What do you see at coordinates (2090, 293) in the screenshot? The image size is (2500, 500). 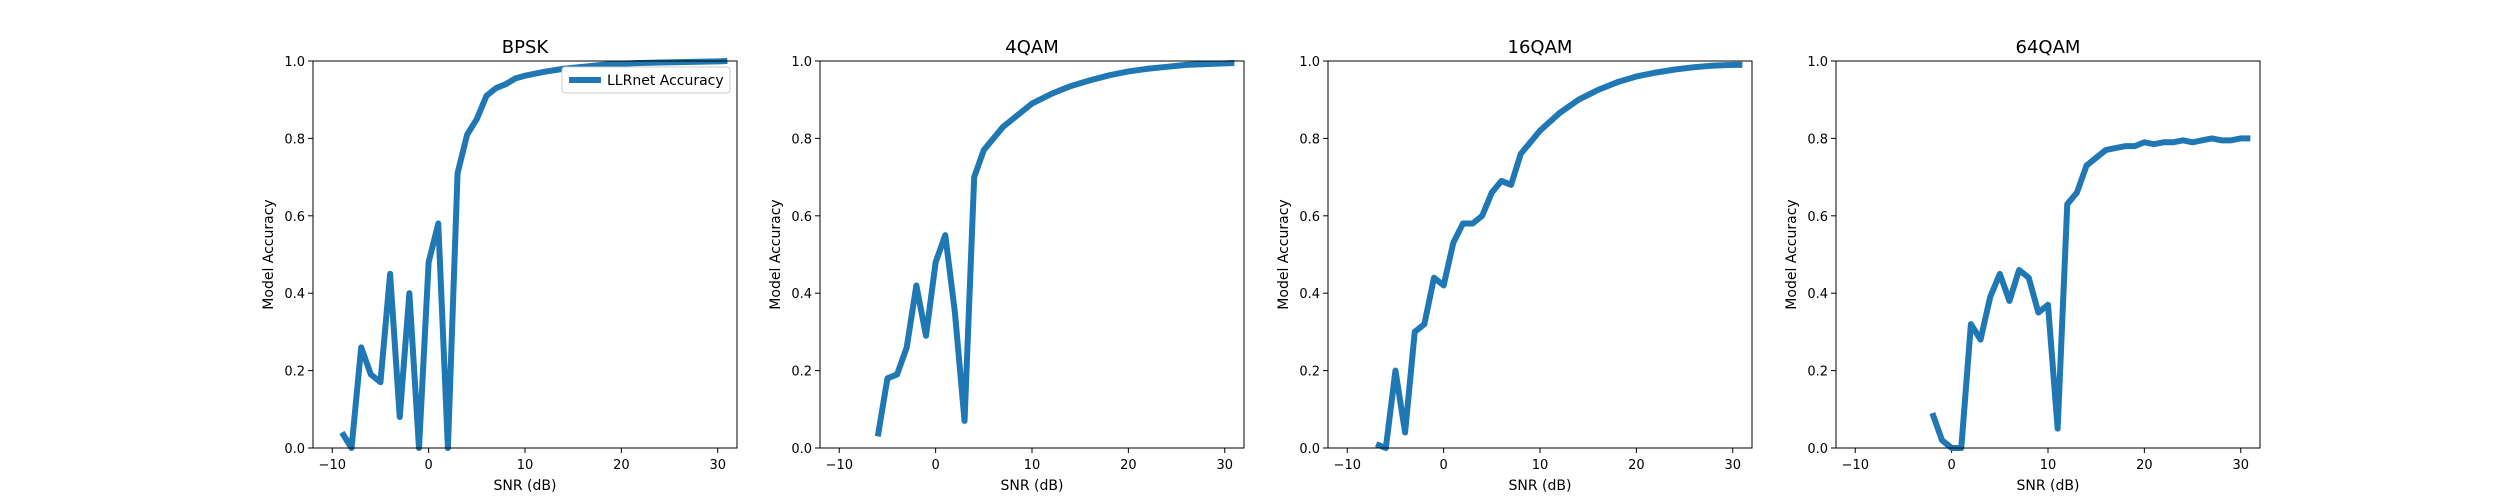 I see `series-line-64qam` at bounding box center [2090, 293].